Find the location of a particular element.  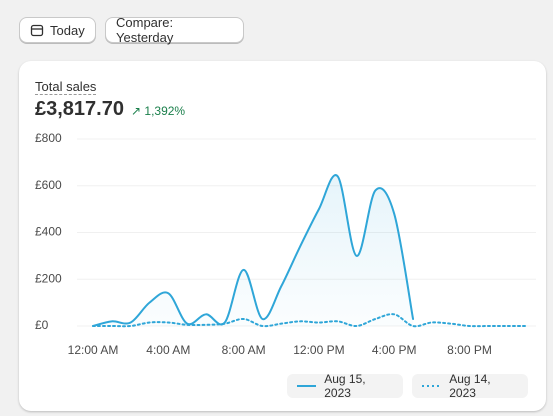

legend-label: Aug 14, 2023 is located at coordinates (470, 386).